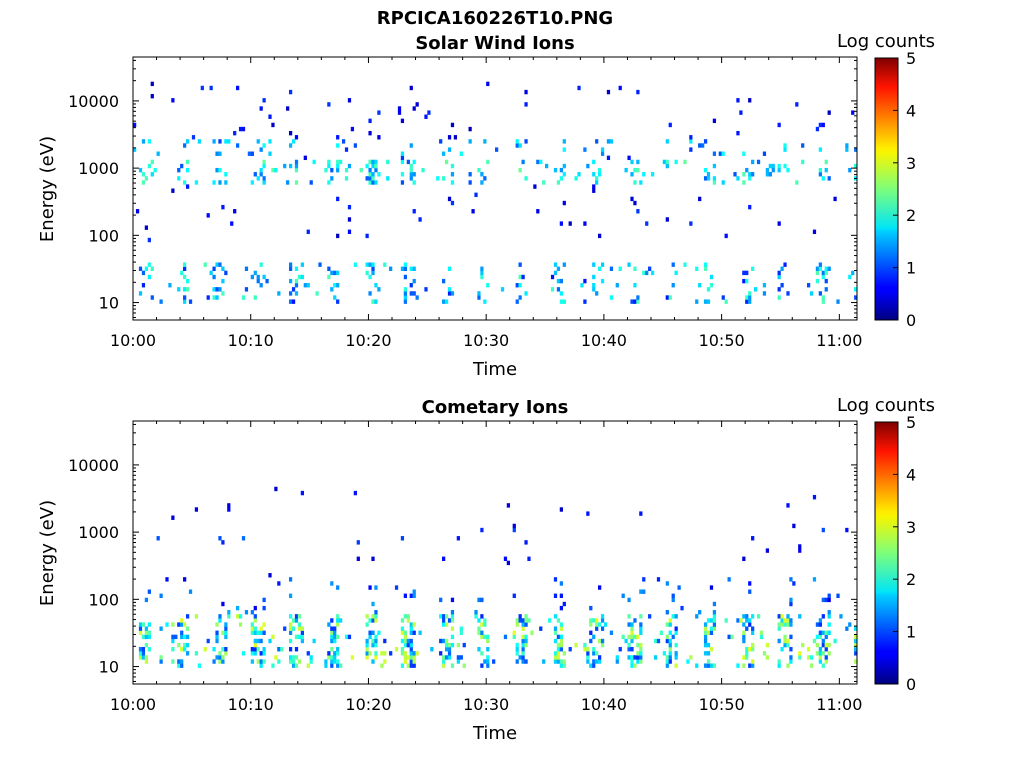  Describe the element at coordinates (904, 553) in the screenshot. I see `colorbar-ticks: 0 1 2 3 4 5` at that location.